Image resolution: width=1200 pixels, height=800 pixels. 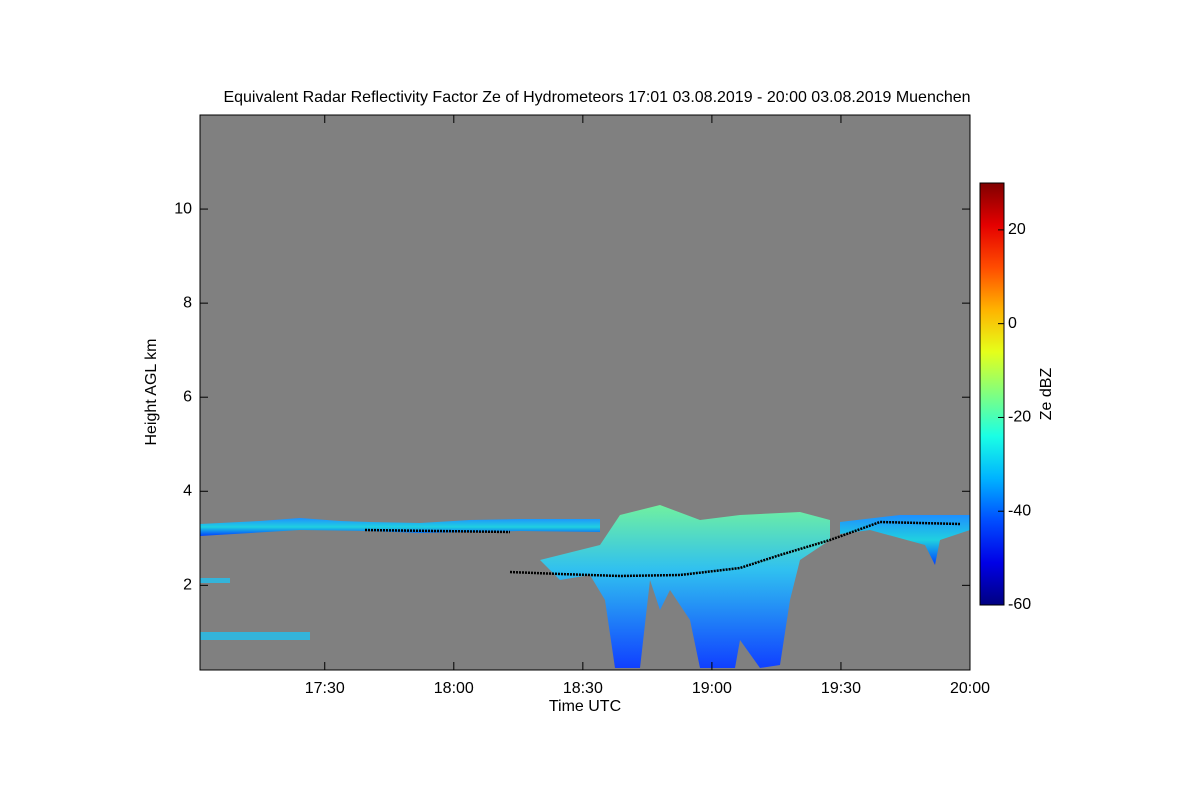 I want to click on y-tick-label: 6, so click(x=187, y=396).